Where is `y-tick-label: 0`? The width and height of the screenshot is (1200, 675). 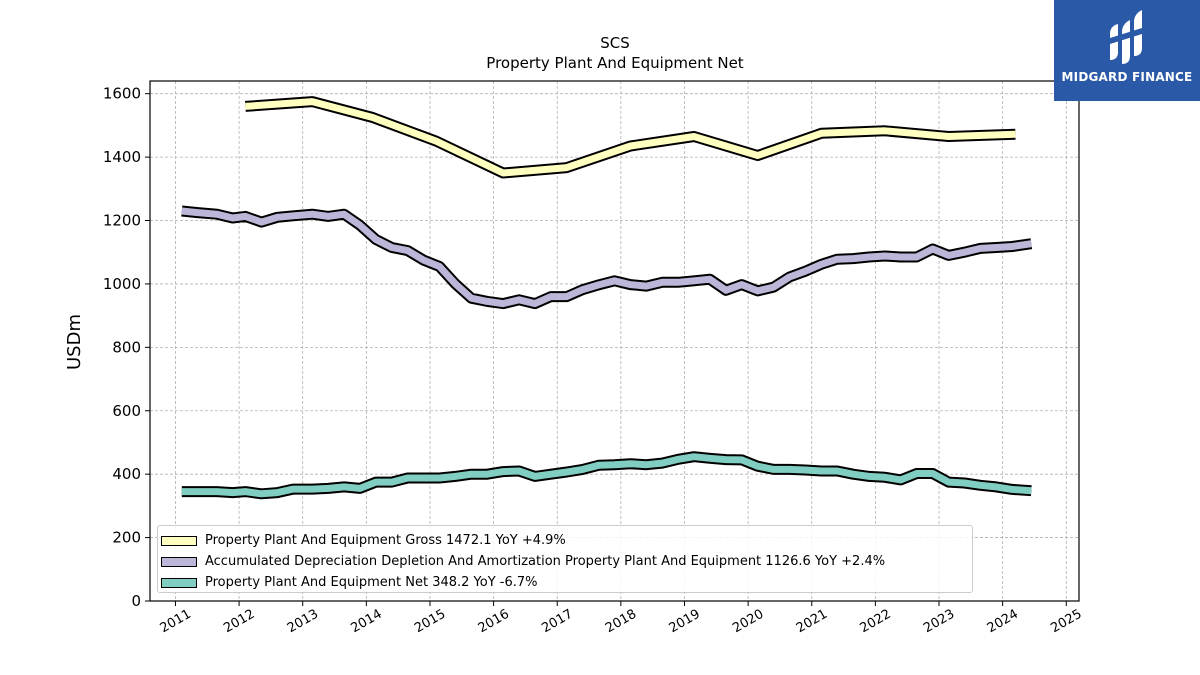
y-tick-label: 0 is located at coordinates (136, 601).